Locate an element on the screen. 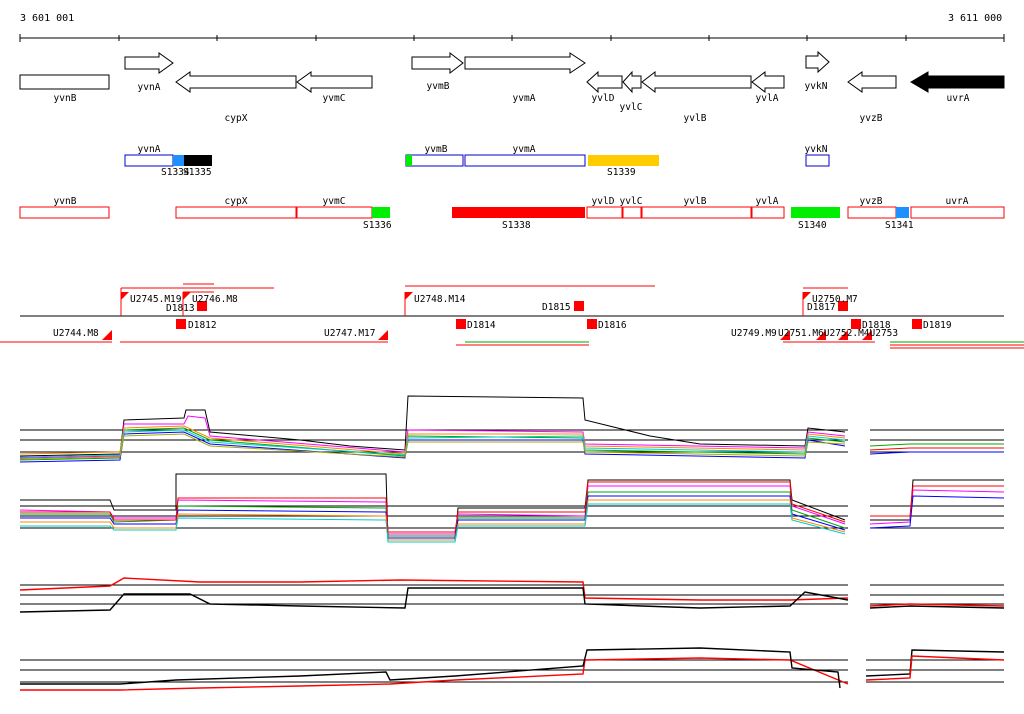 Image resolution: width=1024 pixels, height=714 pixels. segment-label: S1334 is located at coordinates (175, 172).